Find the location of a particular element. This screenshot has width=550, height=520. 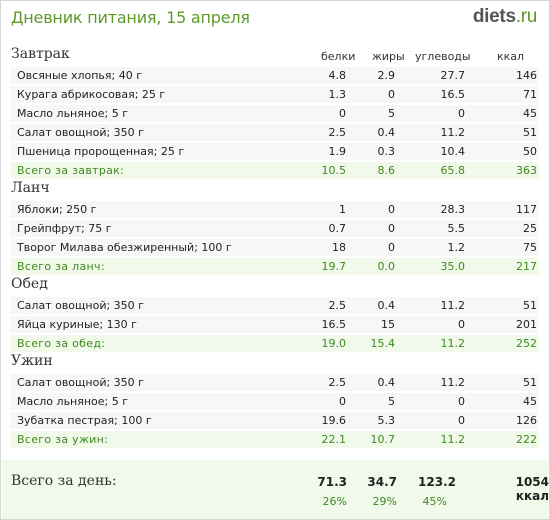

protein-value: 4.8 is located at coordinates (337, 75).